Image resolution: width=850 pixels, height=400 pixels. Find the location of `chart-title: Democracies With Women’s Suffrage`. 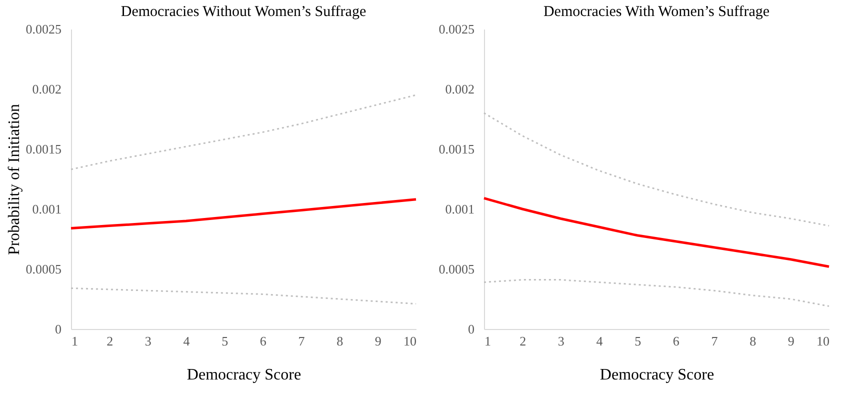

chart-title: Democracies With Women’s Suffrage is located at coordinates (656, 12).